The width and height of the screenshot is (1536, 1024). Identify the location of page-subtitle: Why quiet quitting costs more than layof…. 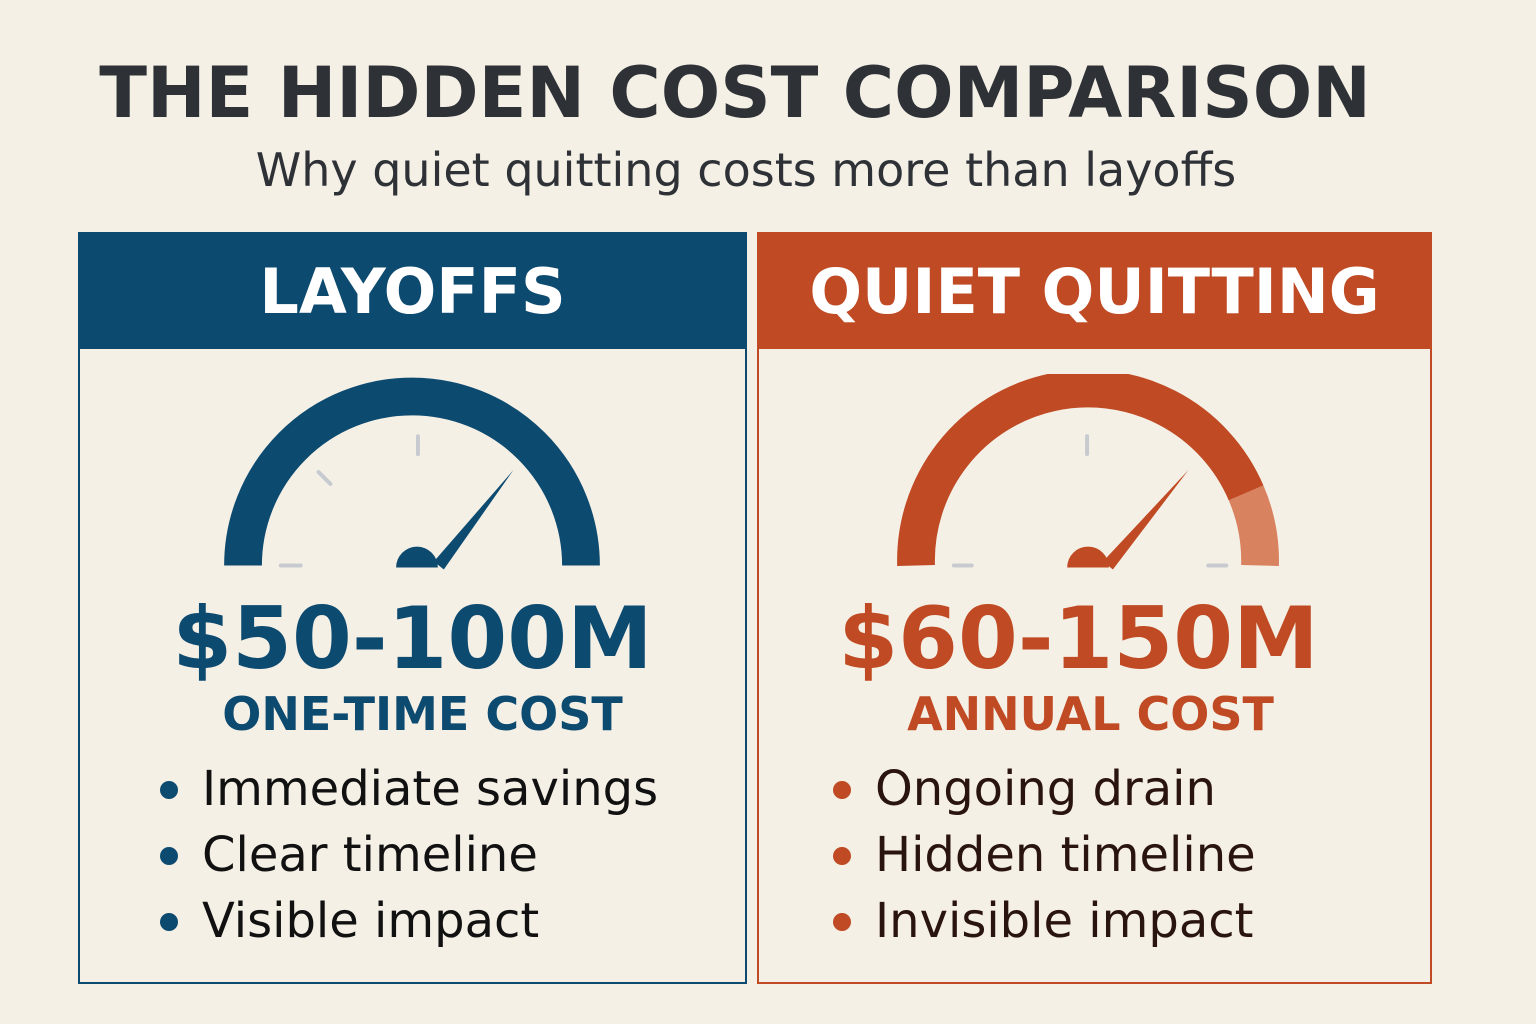
(746, 170).